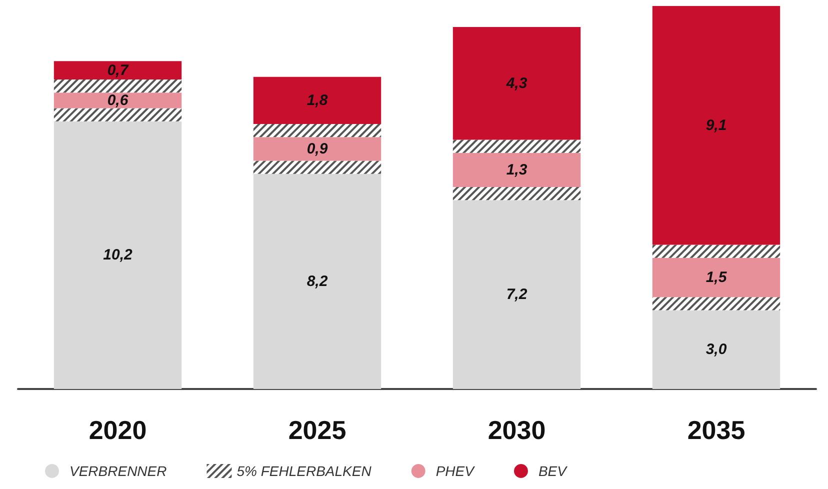  I want to click on data-label: 8,2, so click(317, 281).